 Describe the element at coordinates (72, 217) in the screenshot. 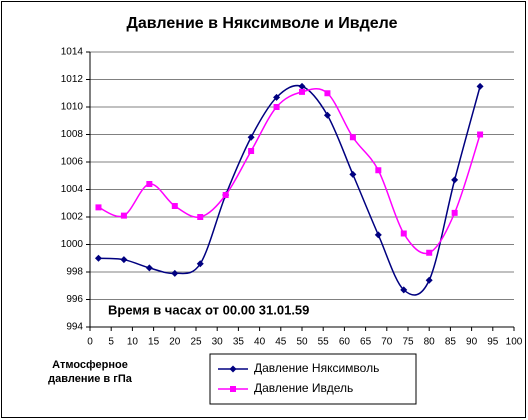

I see `y-tick-label: 1002` at that location.